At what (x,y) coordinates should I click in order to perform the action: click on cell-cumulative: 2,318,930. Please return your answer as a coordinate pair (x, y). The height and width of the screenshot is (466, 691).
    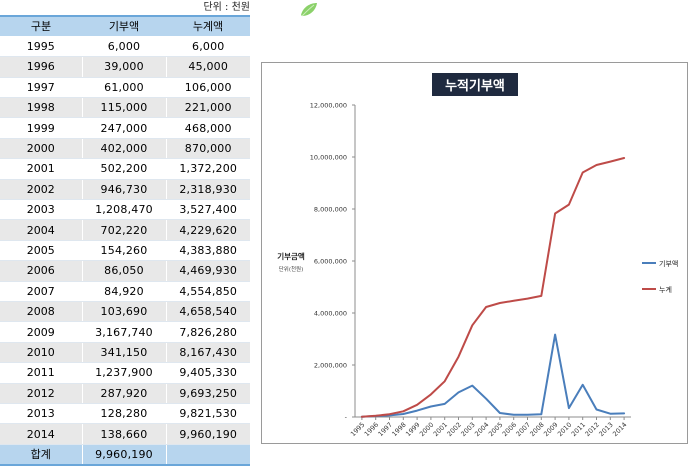
    Looking at the image, I should click on (208, 189).